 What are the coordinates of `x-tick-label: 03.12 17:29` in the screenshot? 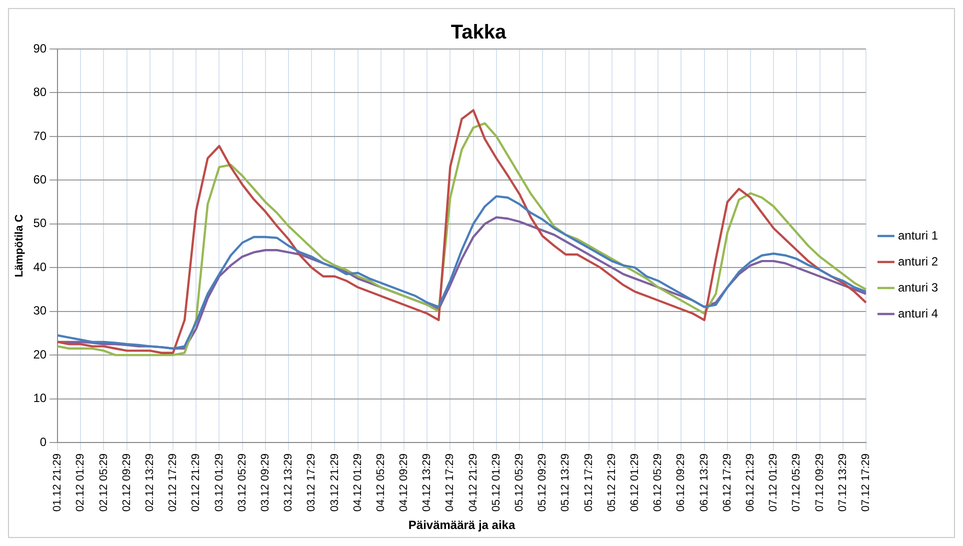 It's located at (312, 482).